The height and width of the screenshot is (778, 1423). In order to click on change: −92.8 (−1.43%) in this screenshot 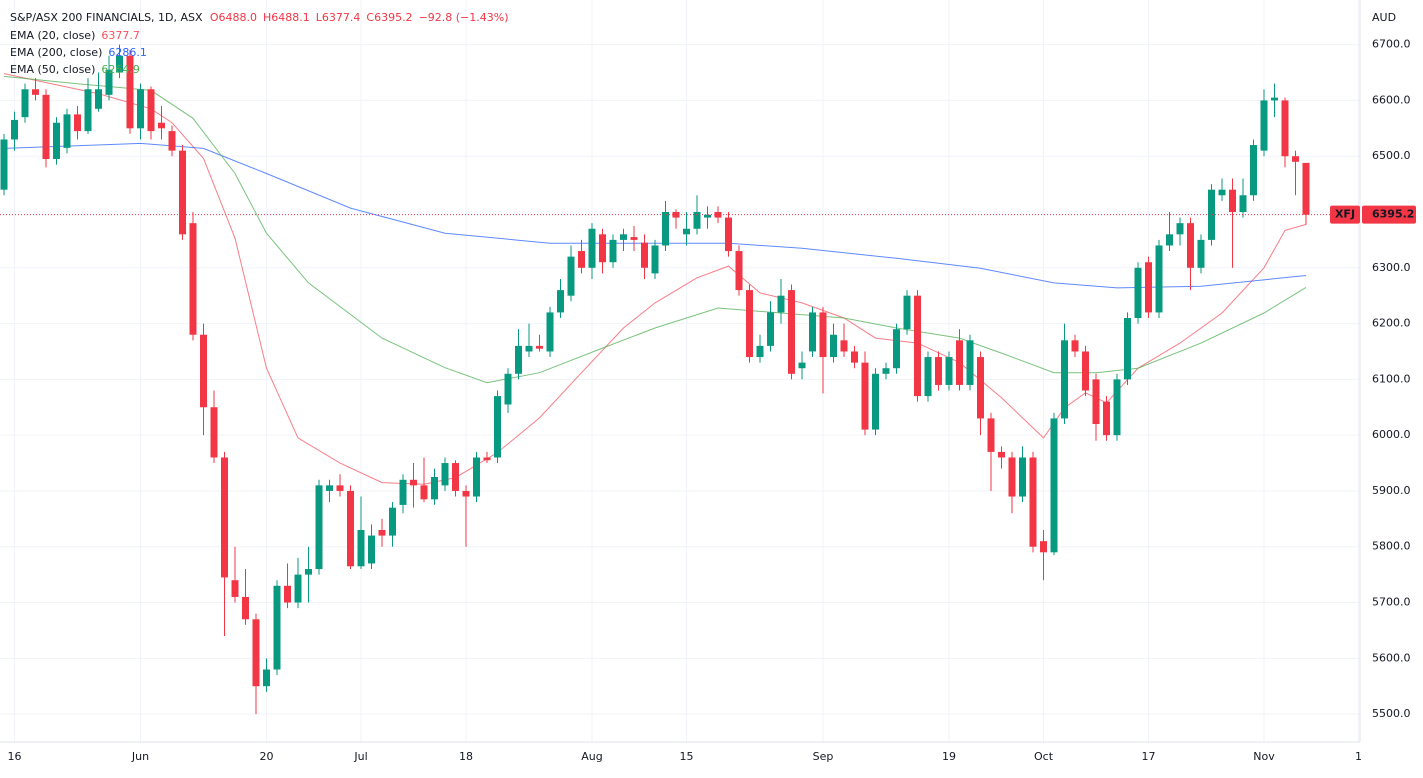, I will do `click(464, 17)`.